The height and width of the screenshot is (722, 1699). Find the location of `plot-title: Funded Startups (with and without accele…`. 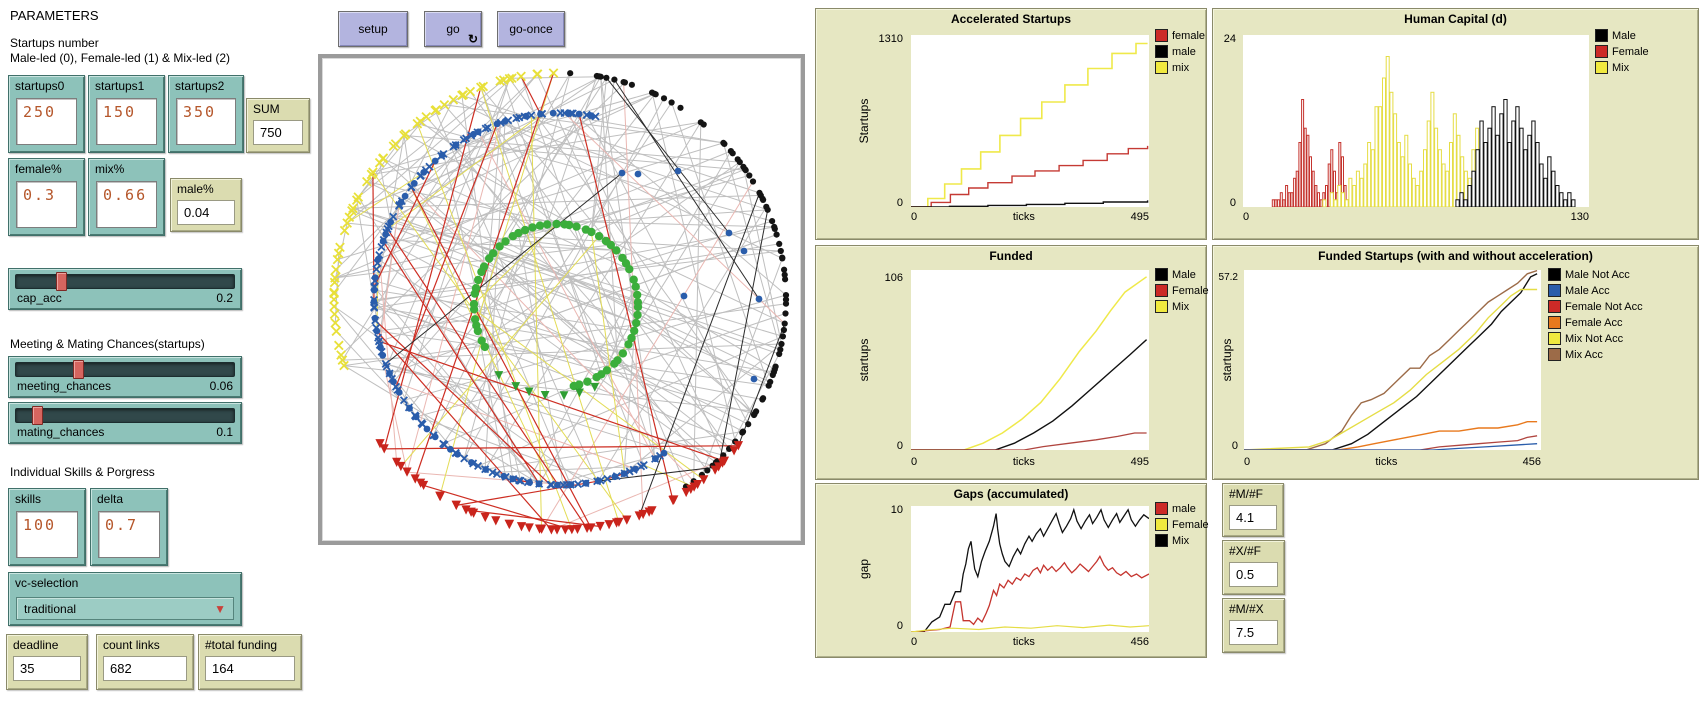

plot-title: Funded Startups (with and without accele… is located at coordinates (1455, 256).